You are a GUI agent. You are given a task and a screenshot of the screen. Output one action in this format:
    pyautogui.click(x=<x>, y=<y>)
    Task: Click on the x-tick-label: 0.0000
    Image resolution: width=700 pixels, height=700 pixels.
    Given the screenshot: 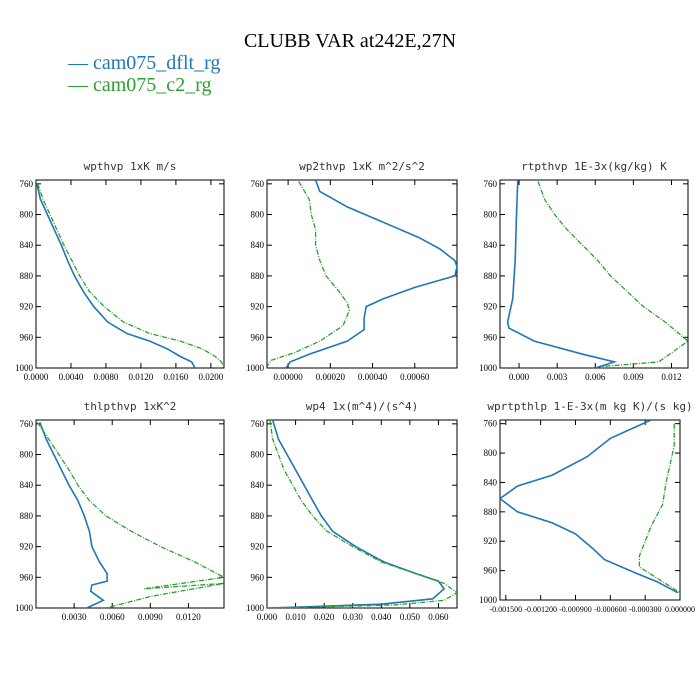 What is the action you would take?
    pyautogui.click(x=36, y=377)
    